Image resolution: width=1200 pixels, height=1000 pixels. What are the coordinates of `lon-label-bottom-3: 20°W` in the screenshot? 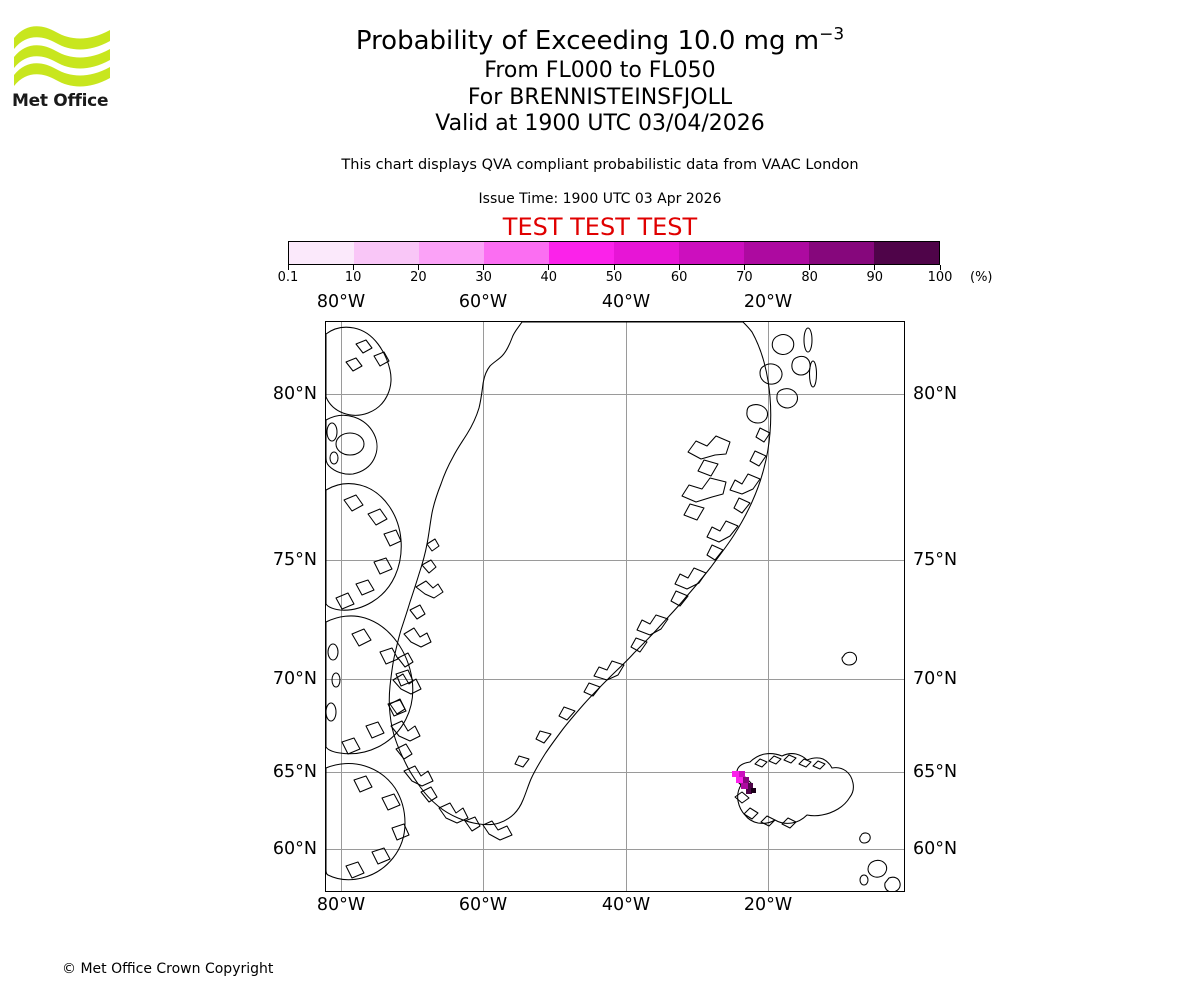 It's located at (768, 905).